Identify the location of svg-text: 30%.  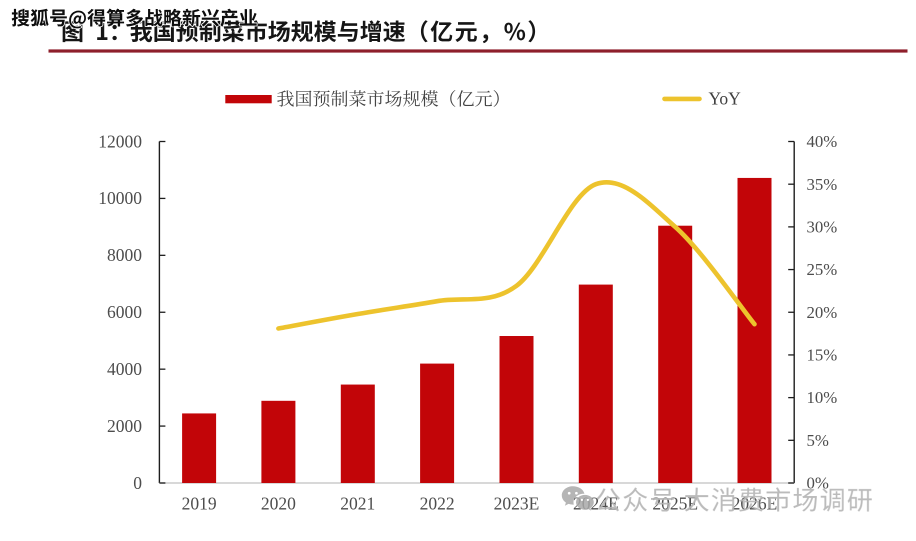
(822, 227).